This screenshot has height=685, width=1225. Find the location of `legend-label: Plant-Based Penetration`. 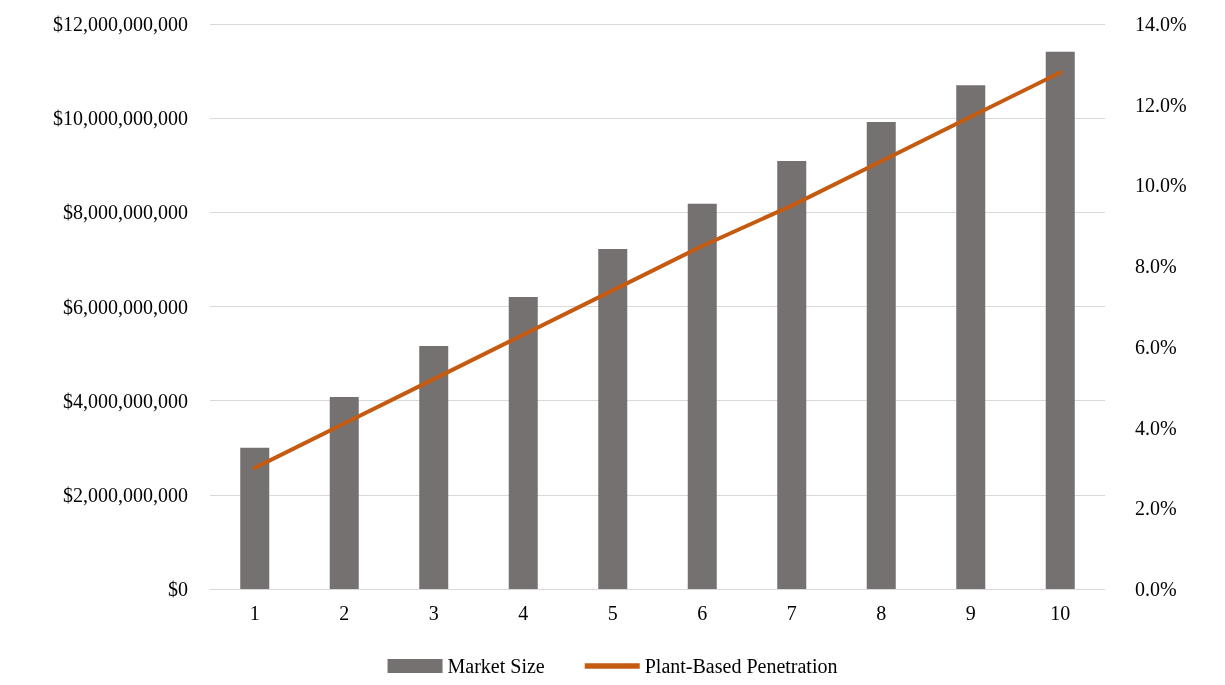

legend-label: Plant-Based Penetration is located at coordinates (741, 666).